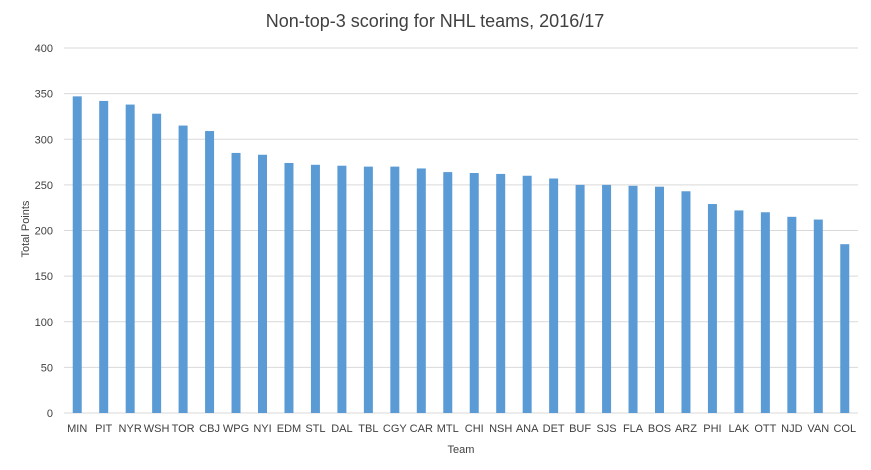 This screenshot has height=470, width=871. Describe the element at coordinates (792, 314) in the screenshot. I see `bar-njd` at that location.